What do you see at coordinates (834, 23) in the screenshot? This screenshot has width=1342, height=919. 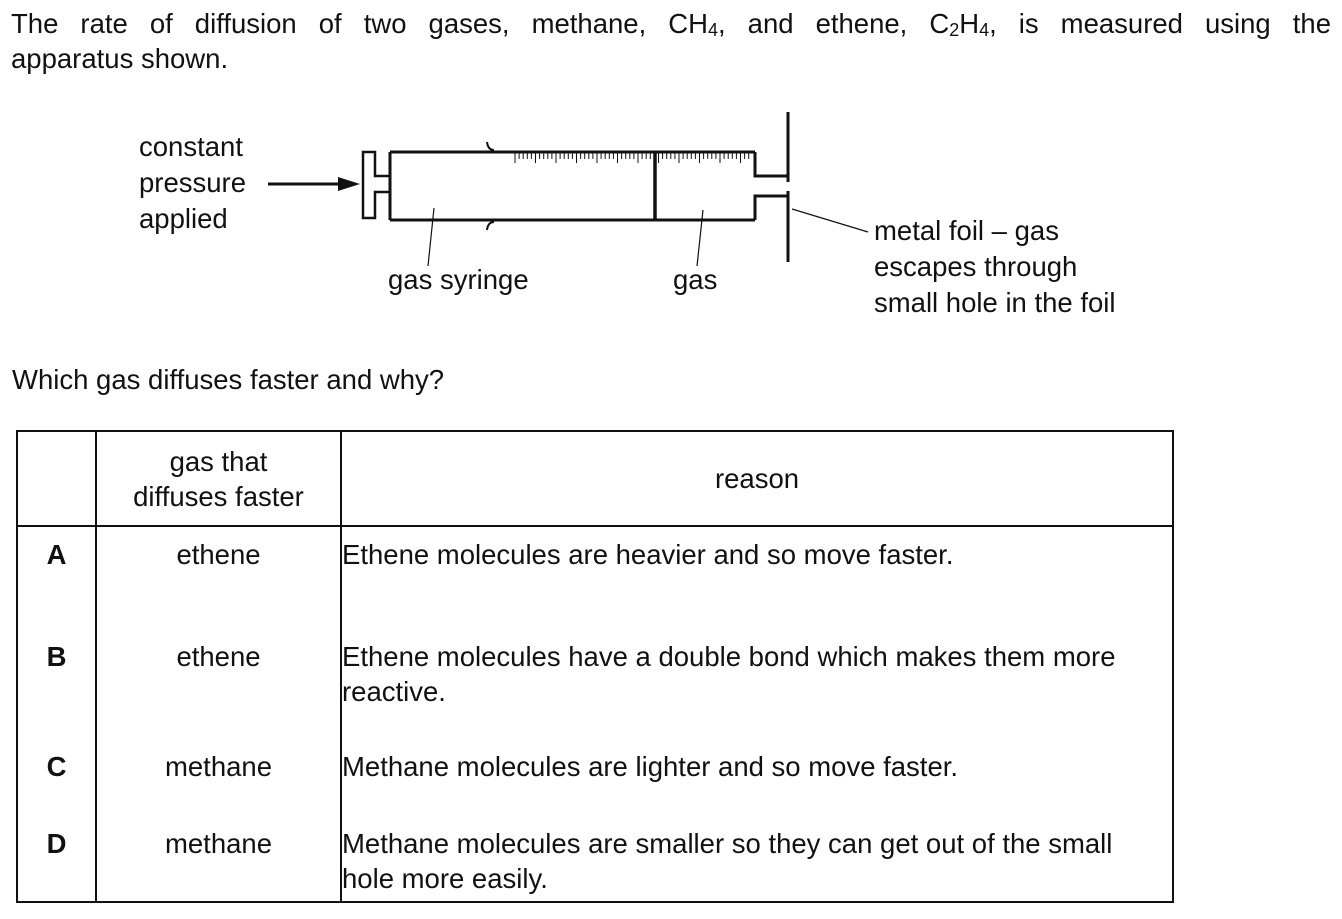 I see `intro-text-part: , and ethene, C` at bounding box center [834, 23].